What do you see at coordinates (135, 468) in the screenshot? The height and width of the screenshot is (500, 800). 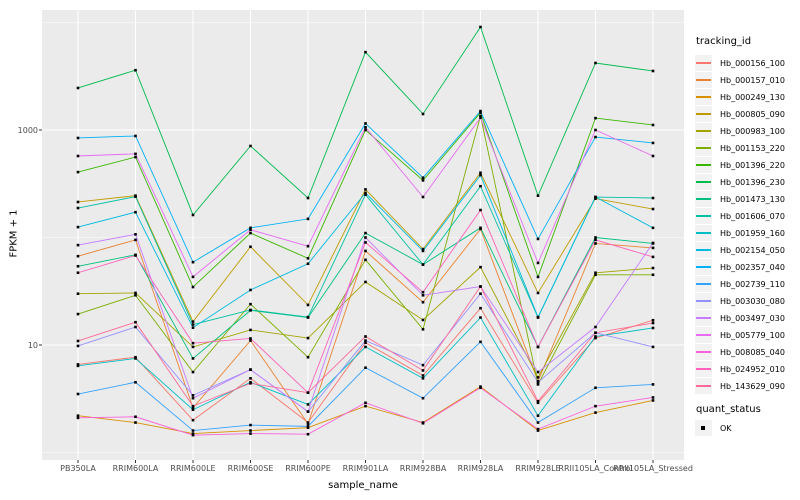 I see `x-tick-label: RRIM600LA` at bounding box center [135, 468].